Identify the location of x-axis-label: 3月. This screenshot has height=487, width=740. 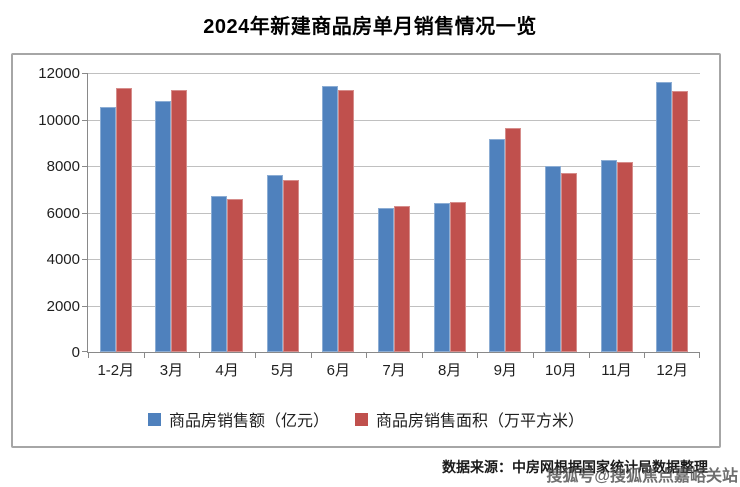
(171, 370).